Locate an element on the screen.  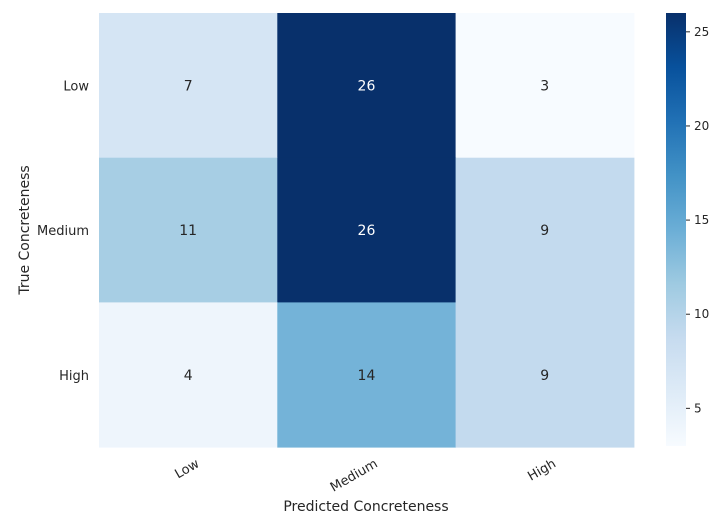
cell-value-label: 4 is located at coordinates (188, 376).